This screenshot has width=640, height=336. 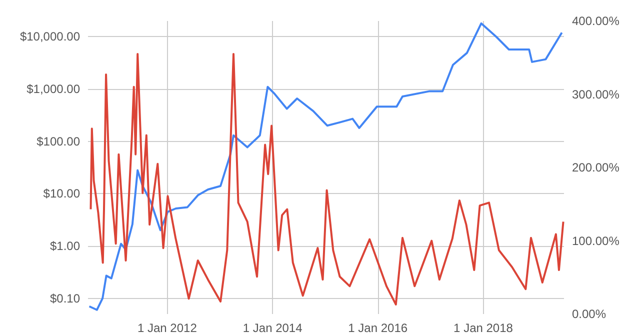 What do you see at coordinates (167, 328) in the screenshot?
I see `x-tick-label: 1 Jan 2012` at bounding box center [167, 328].